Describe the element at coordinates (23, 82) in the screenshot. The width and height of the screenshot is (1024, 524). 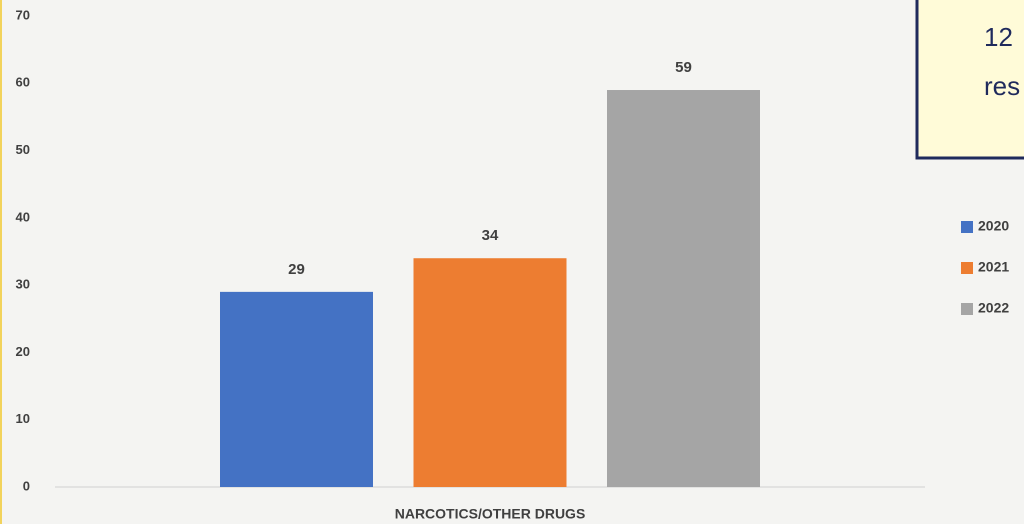
I see `y-tick-label: 60` at that location.